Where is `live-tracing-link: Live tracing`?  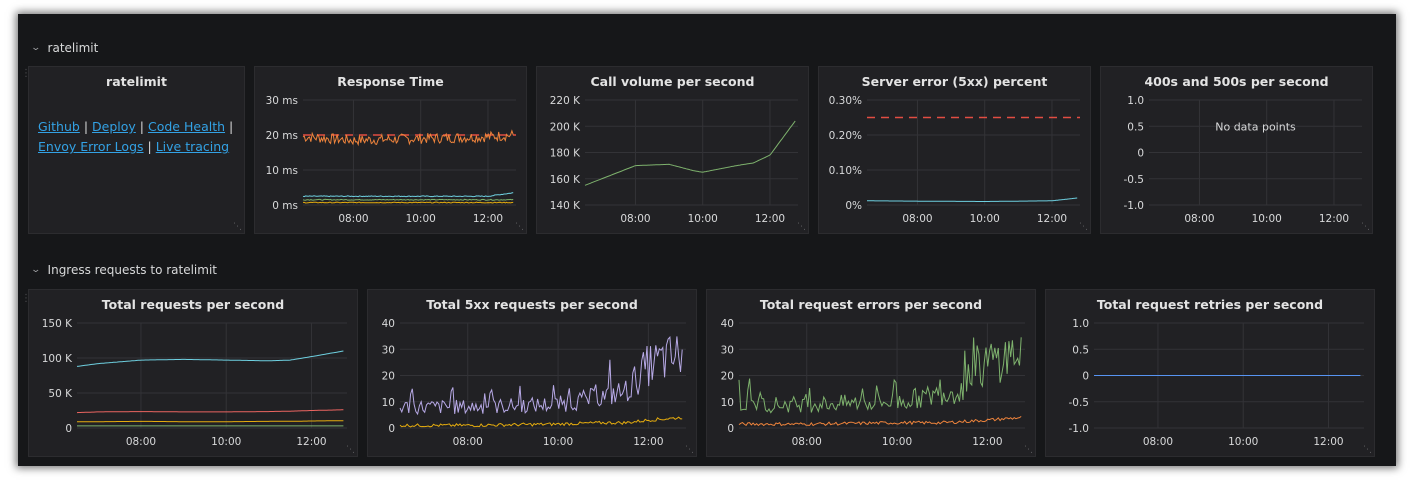 live-tracing-link: Live tracing is located at coordinates (192, 146).